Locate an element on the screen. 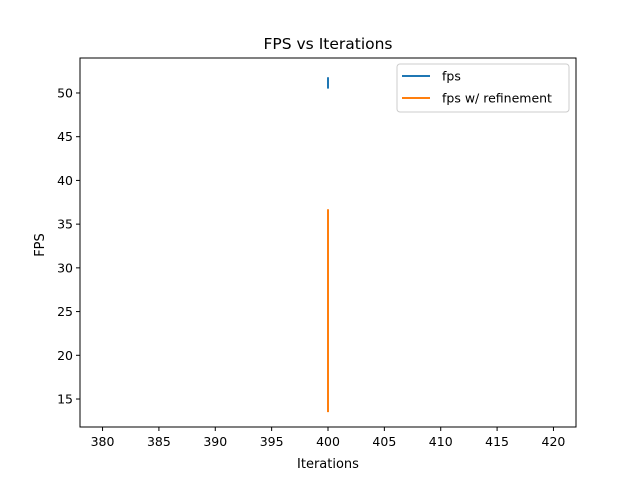 The image size is (640, 480). x-tick-label-4: 400 is located at coordinates (328, 441).